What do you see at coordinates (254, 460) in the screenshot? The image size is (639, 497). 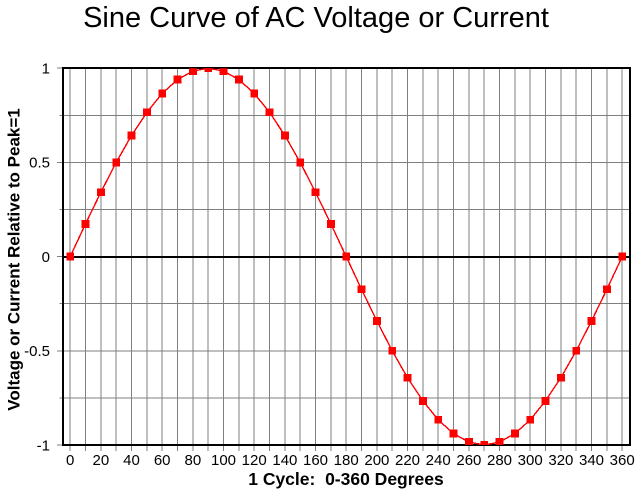 I see `svg-text: 120` at bounding box center [254, 460].